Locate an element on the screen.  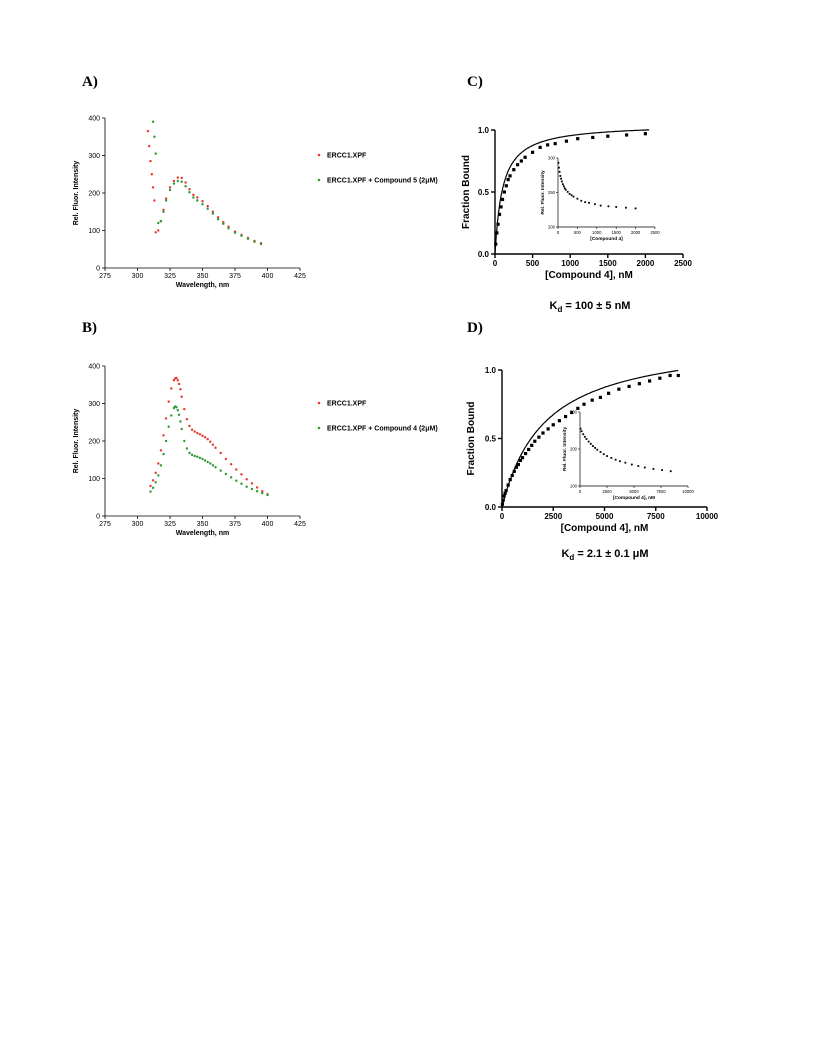
inset-y-tick-label: 300 is located at coordinates (552, 158).